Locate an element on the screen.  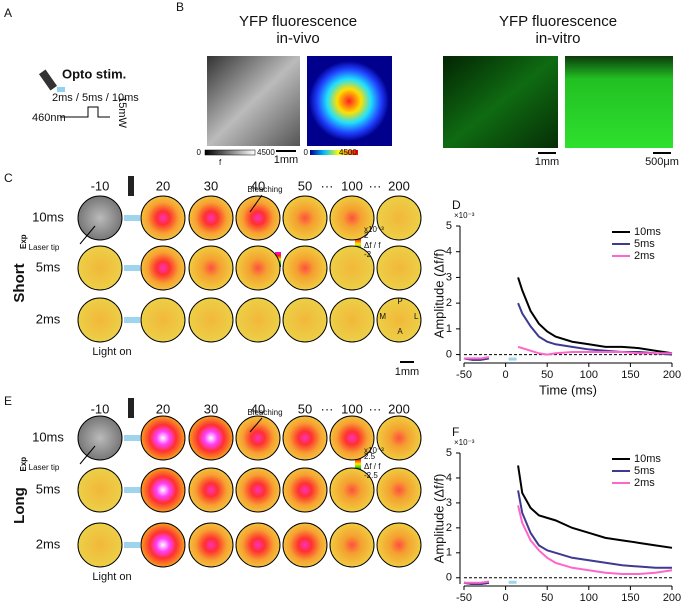
label: P is located at coordinates (399, 301).